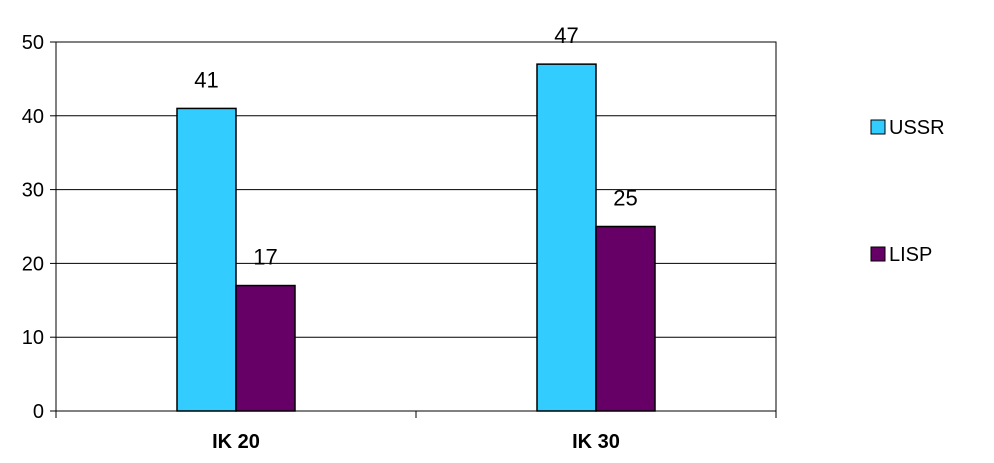  Describe the element at coordinates (206, 79) in the screenshot. I see `data-label: 41` at that location.